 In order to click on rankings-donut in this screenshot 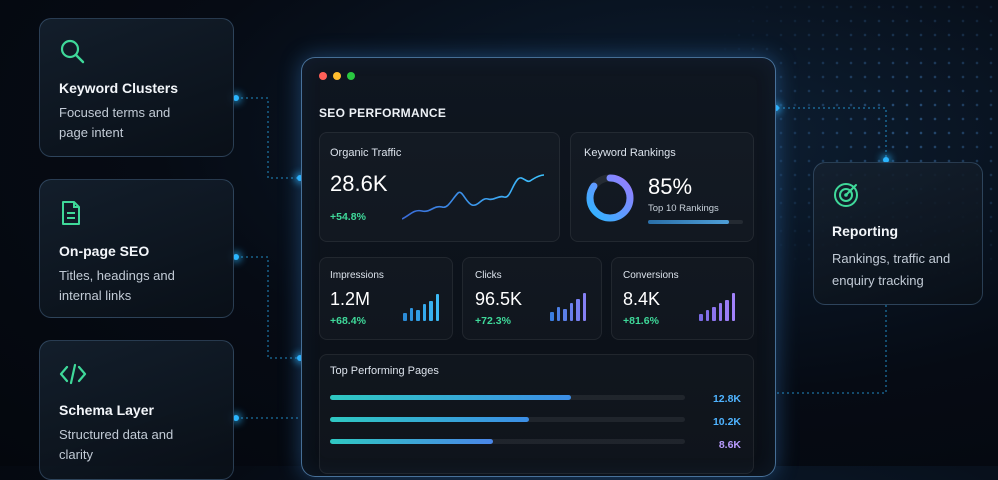, I will do `click(610, 198)`.